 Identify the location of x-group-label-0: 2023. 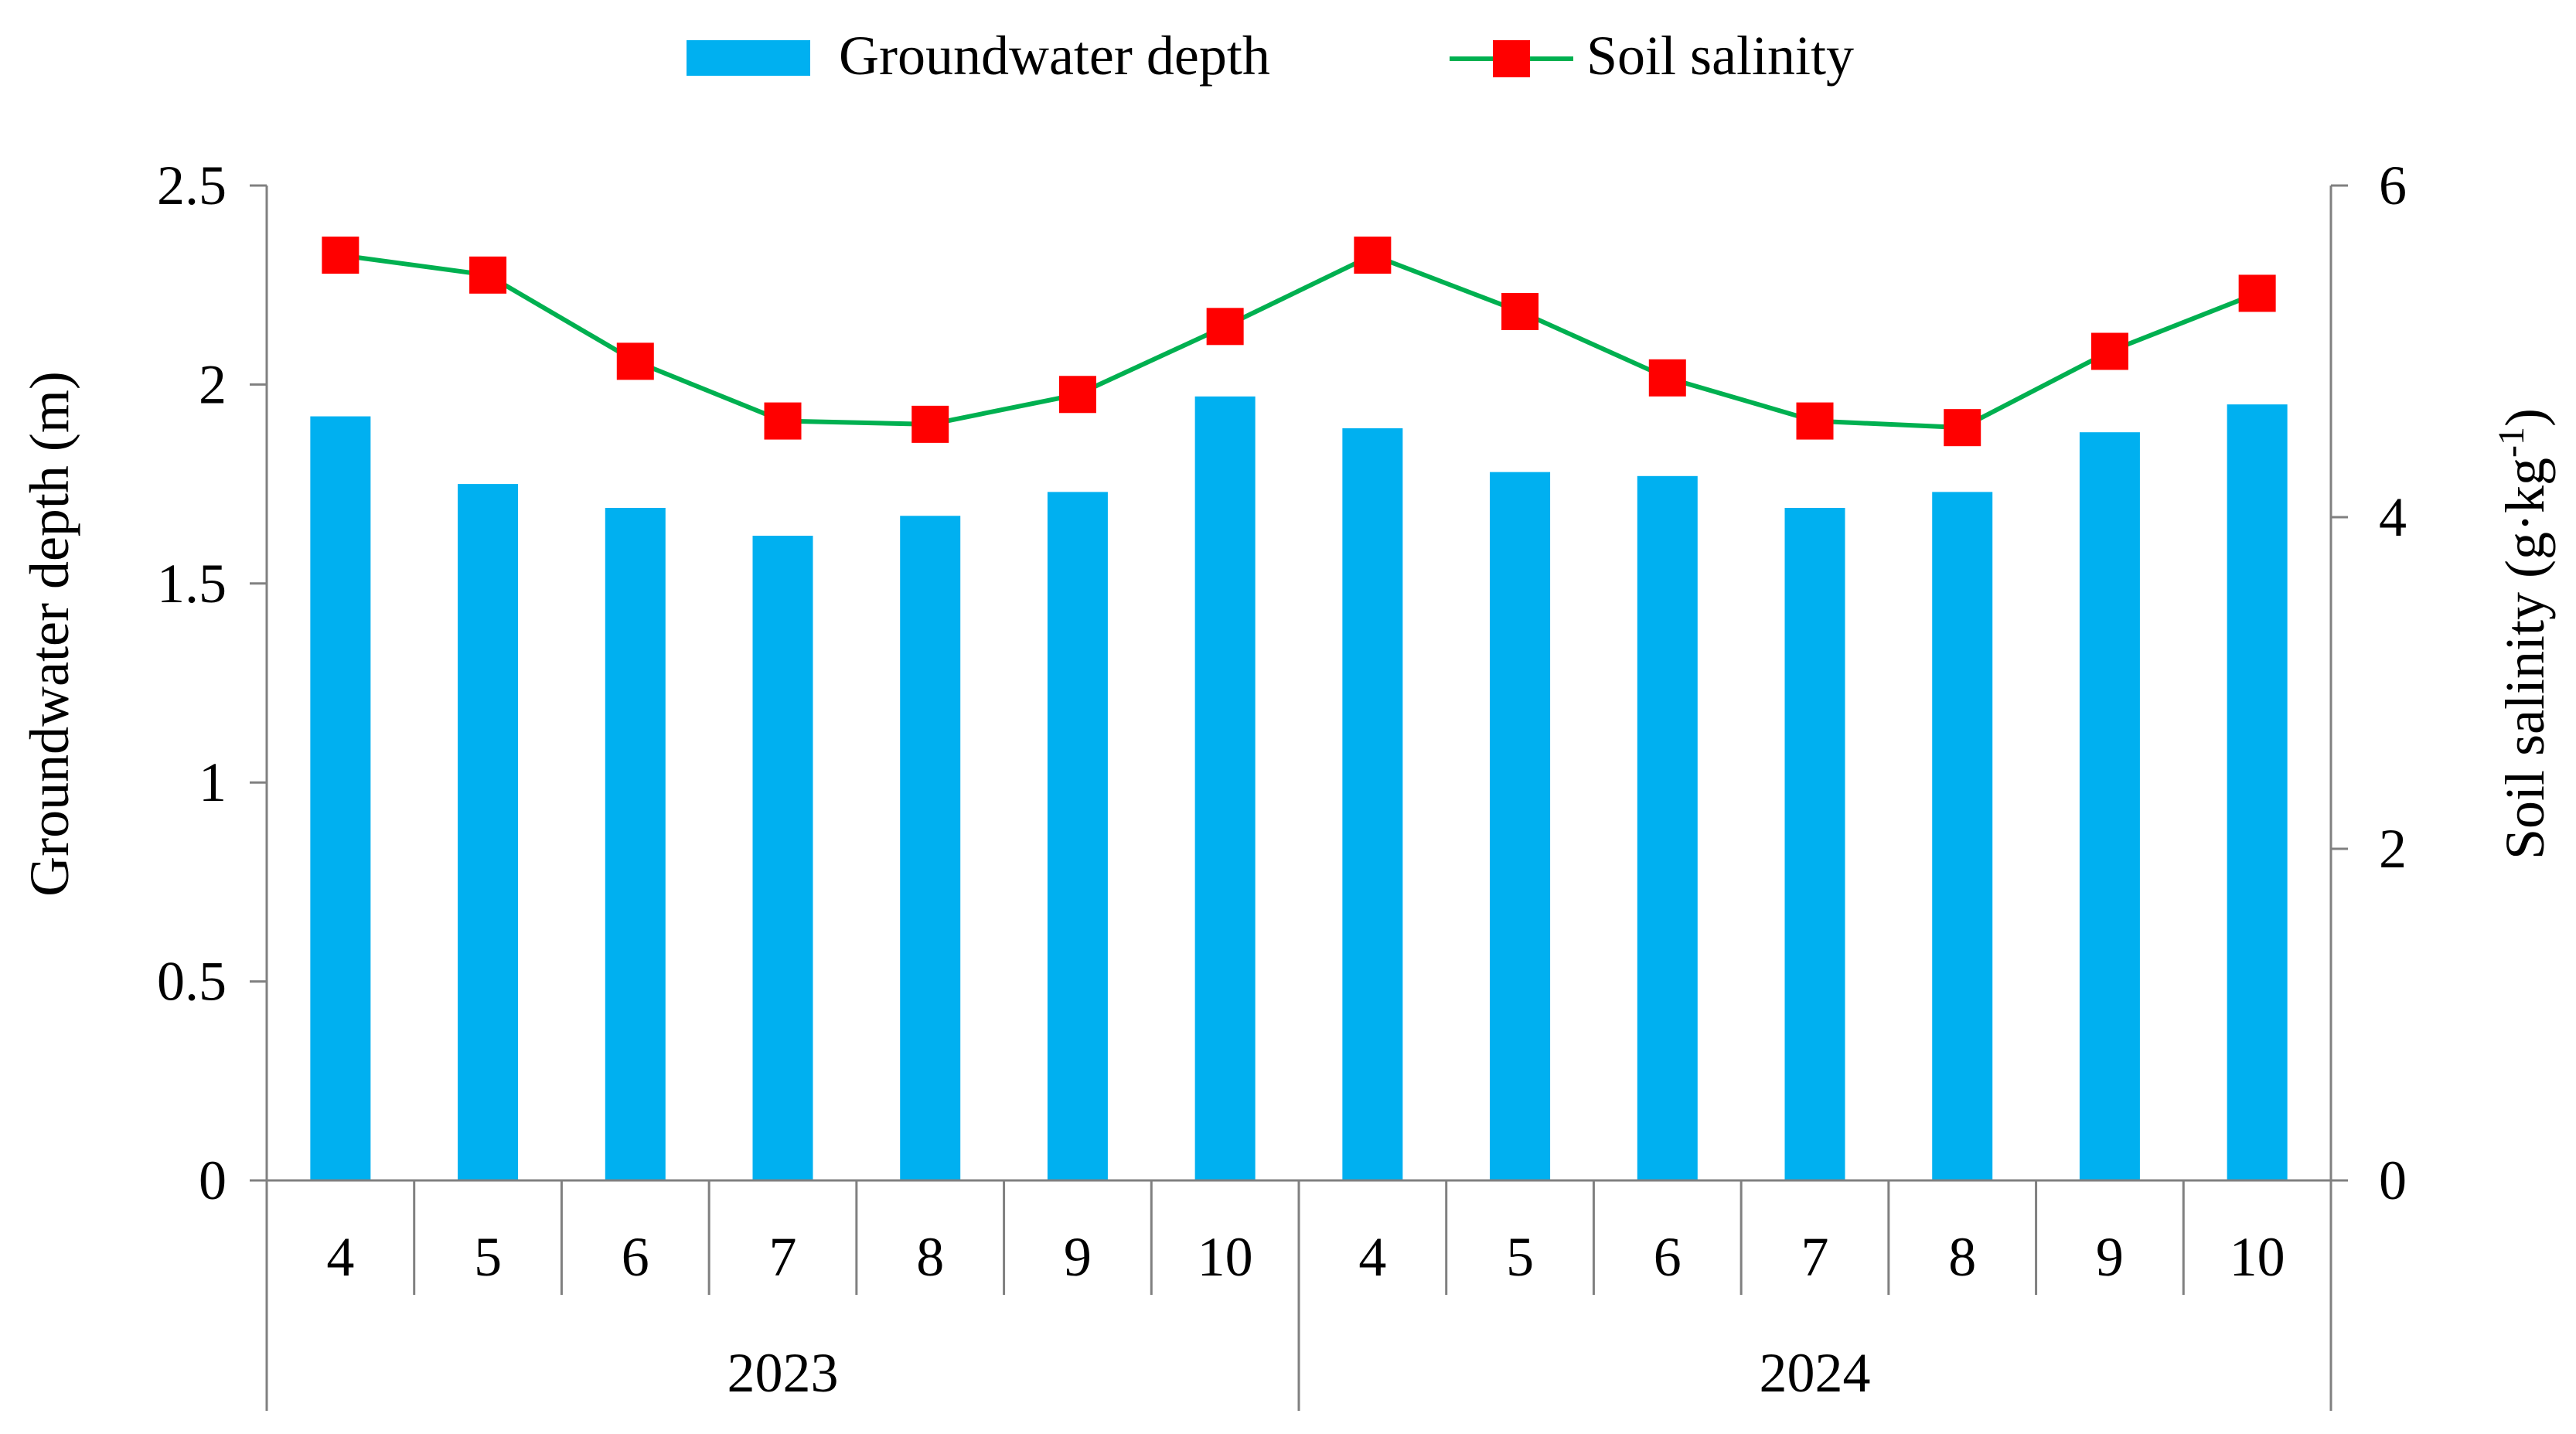
(783, 1373).